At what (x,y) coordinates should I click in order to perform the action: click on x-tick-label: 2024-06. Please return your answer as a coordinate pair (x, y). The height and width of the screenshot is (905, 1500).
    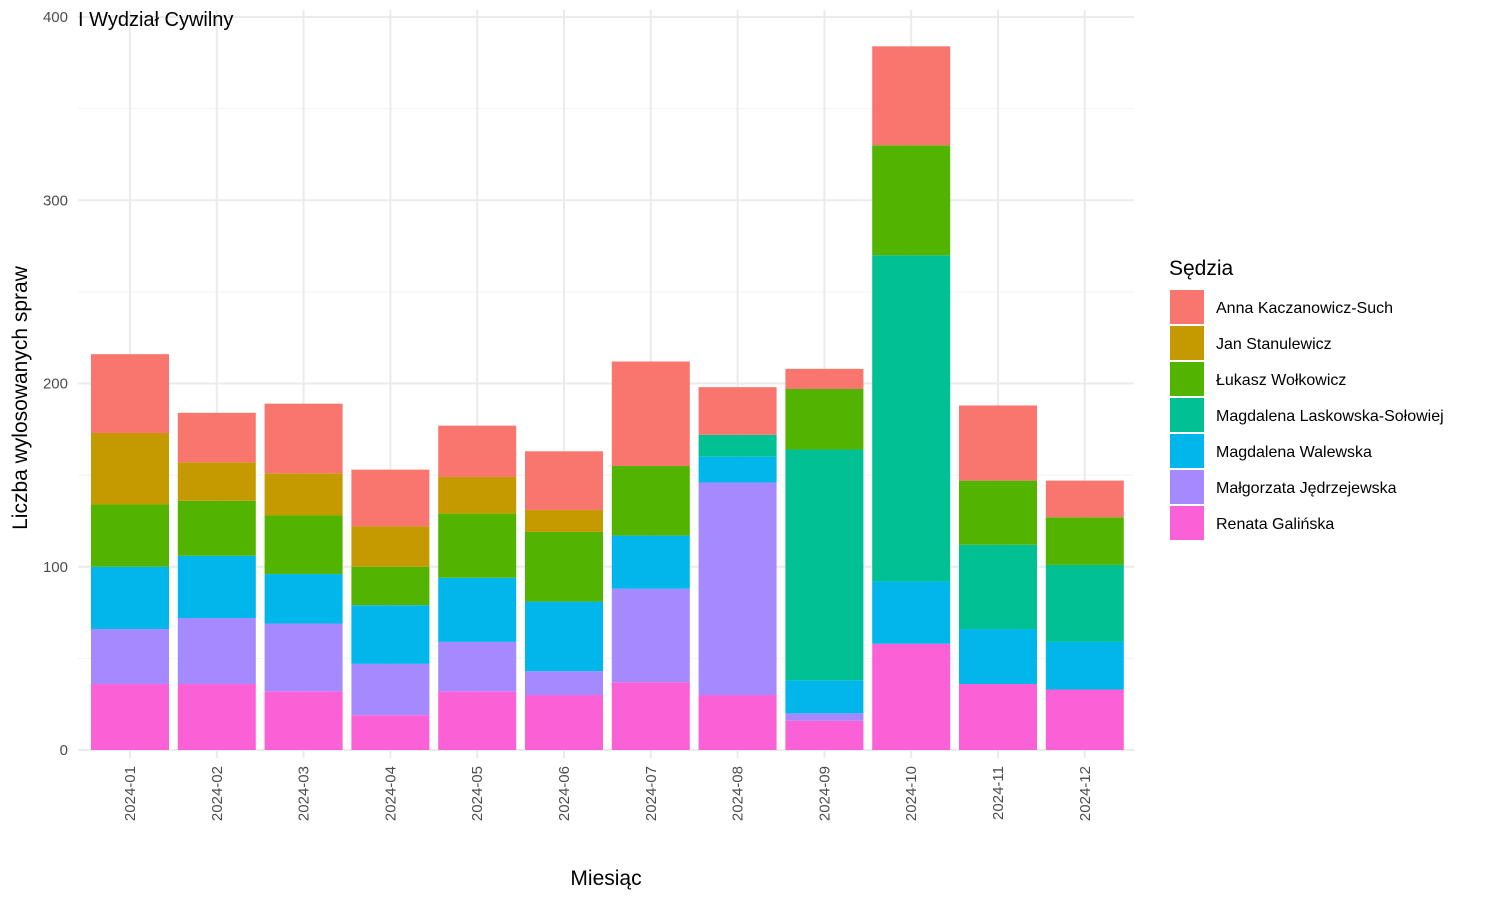
    Looking at the image, I should click on (564, 793).